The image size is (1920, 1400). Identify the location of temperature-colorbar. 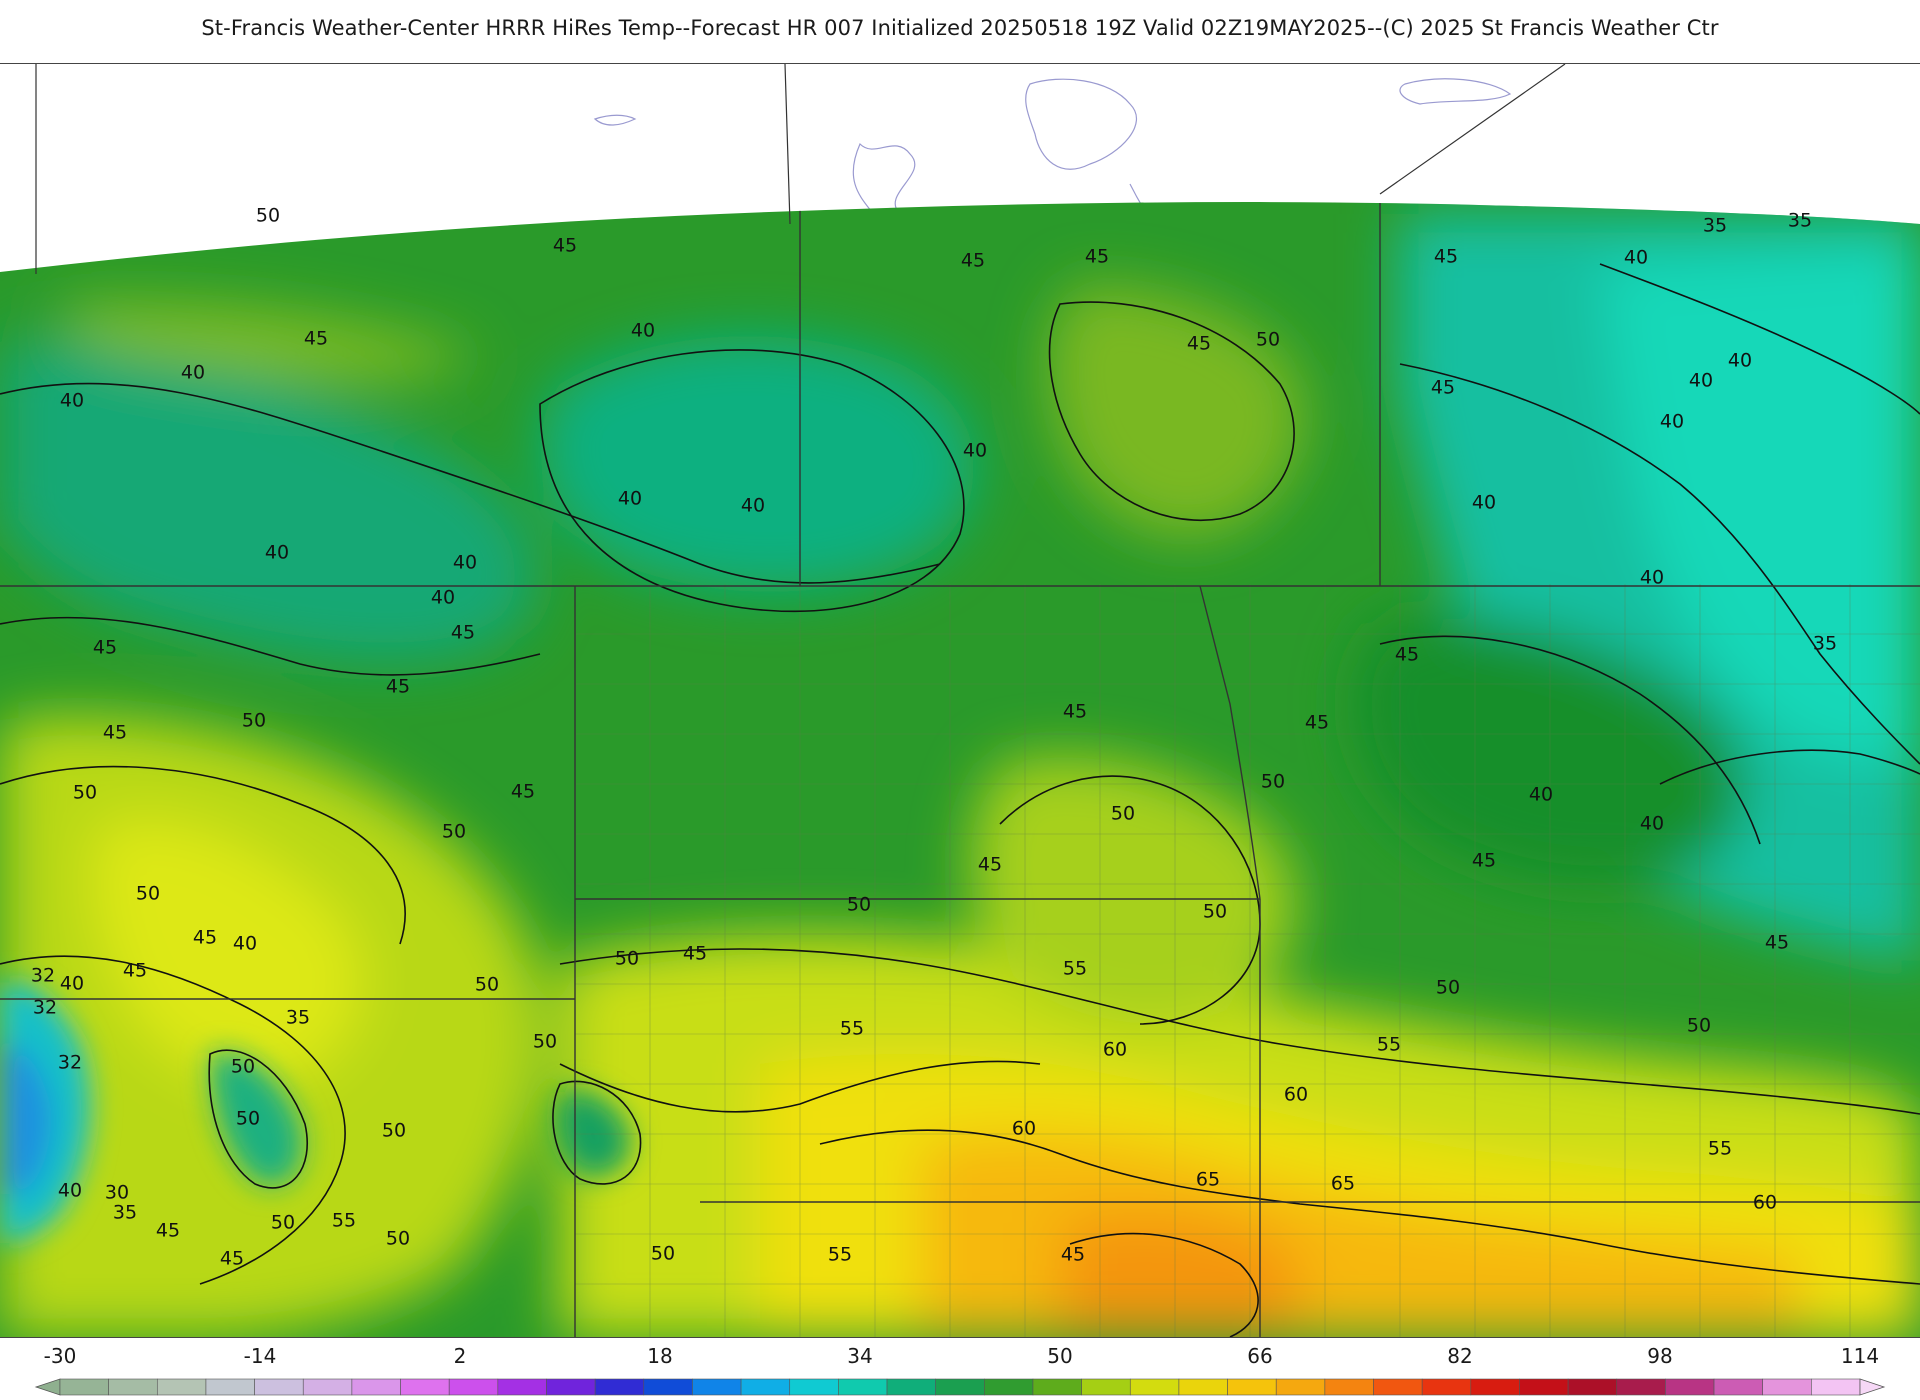
(960, 1387).